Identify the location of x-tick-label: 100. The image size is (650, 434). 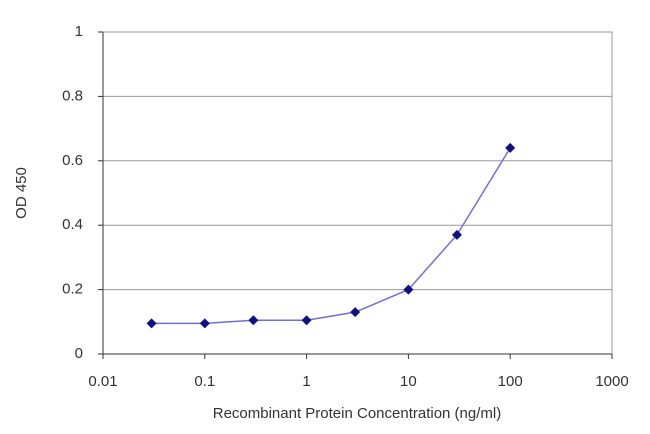
(510, 381).